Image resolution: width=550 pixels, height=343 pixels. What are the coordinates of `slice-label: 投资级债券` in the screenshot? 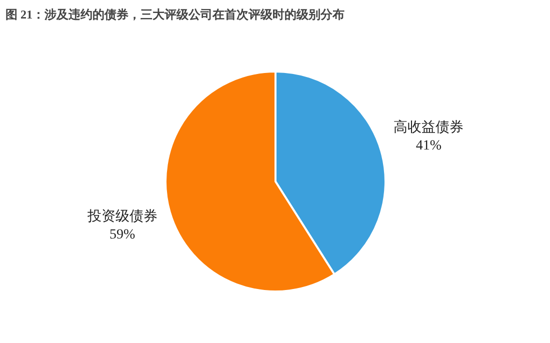 It's located at (122, 216).